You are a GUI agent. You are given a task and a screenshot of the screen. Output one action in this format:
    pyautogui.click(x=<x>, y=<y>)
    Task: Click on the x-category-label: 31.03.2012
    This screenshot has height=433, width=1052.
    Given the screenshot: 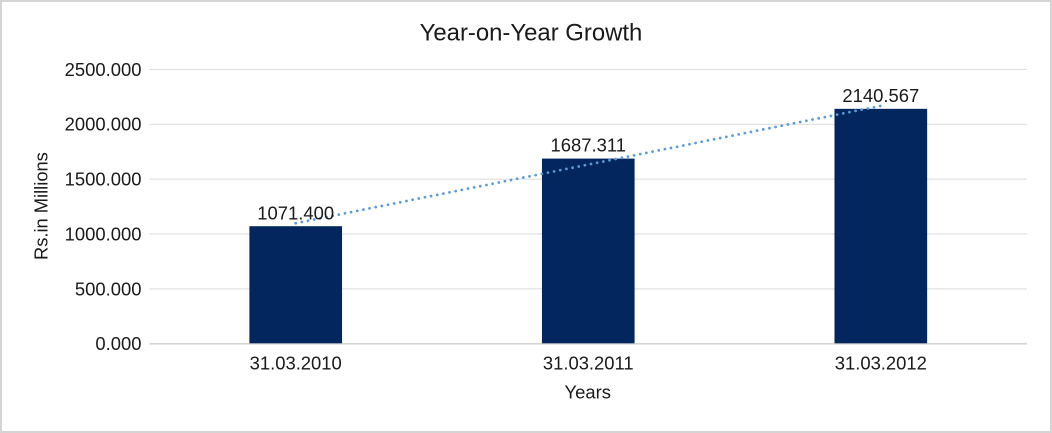 What is the action you would take?
    pyautogui.click(x=881, y=363)
    